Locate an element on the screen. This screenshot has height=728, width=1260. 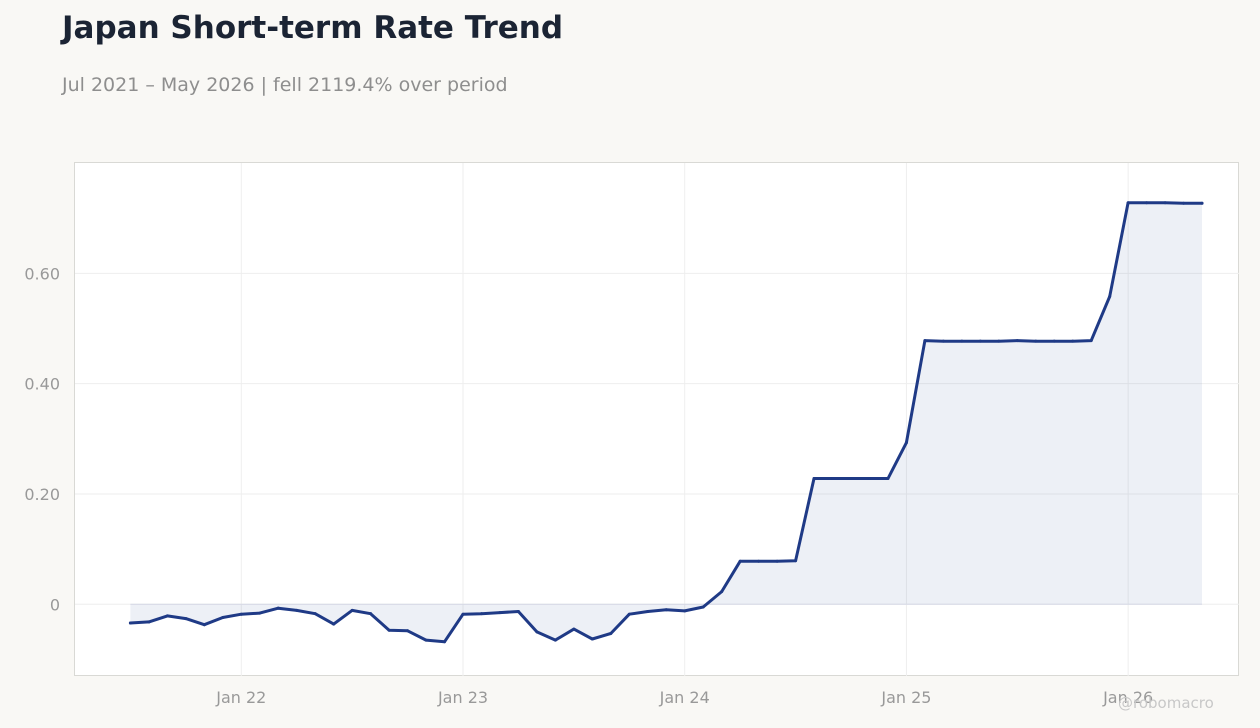
y-tick-label: 0.20 is located at coordinates (42, 494).